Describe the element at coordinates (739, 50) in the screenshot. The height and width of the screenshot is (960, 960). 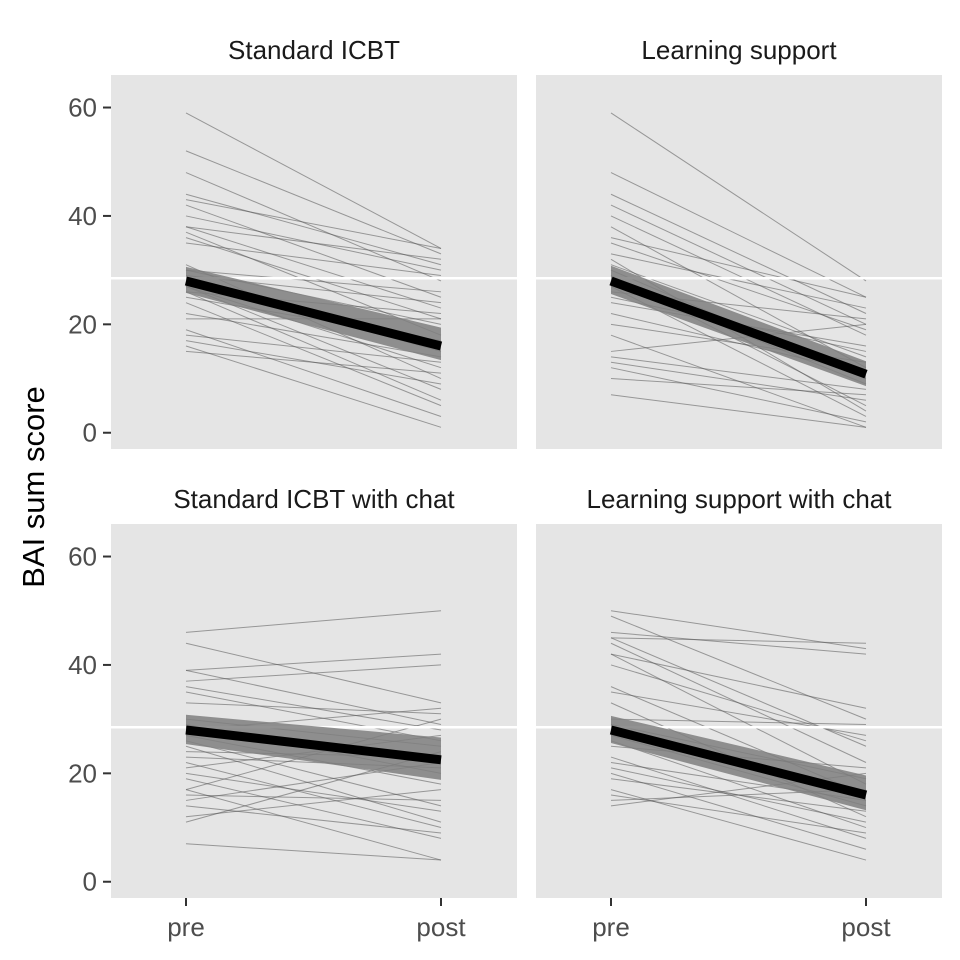
I see `panel-title: Learning support` at that location.